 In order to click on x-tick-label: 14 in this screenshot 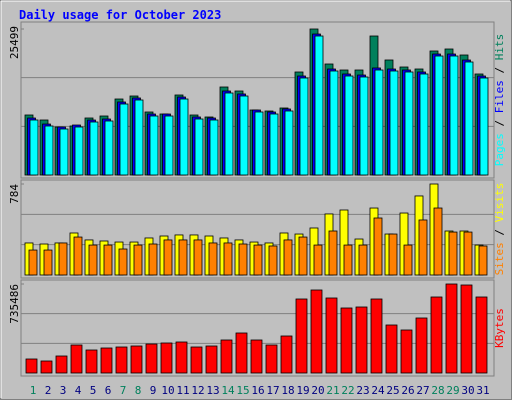, I will do `click(228, 390)`.